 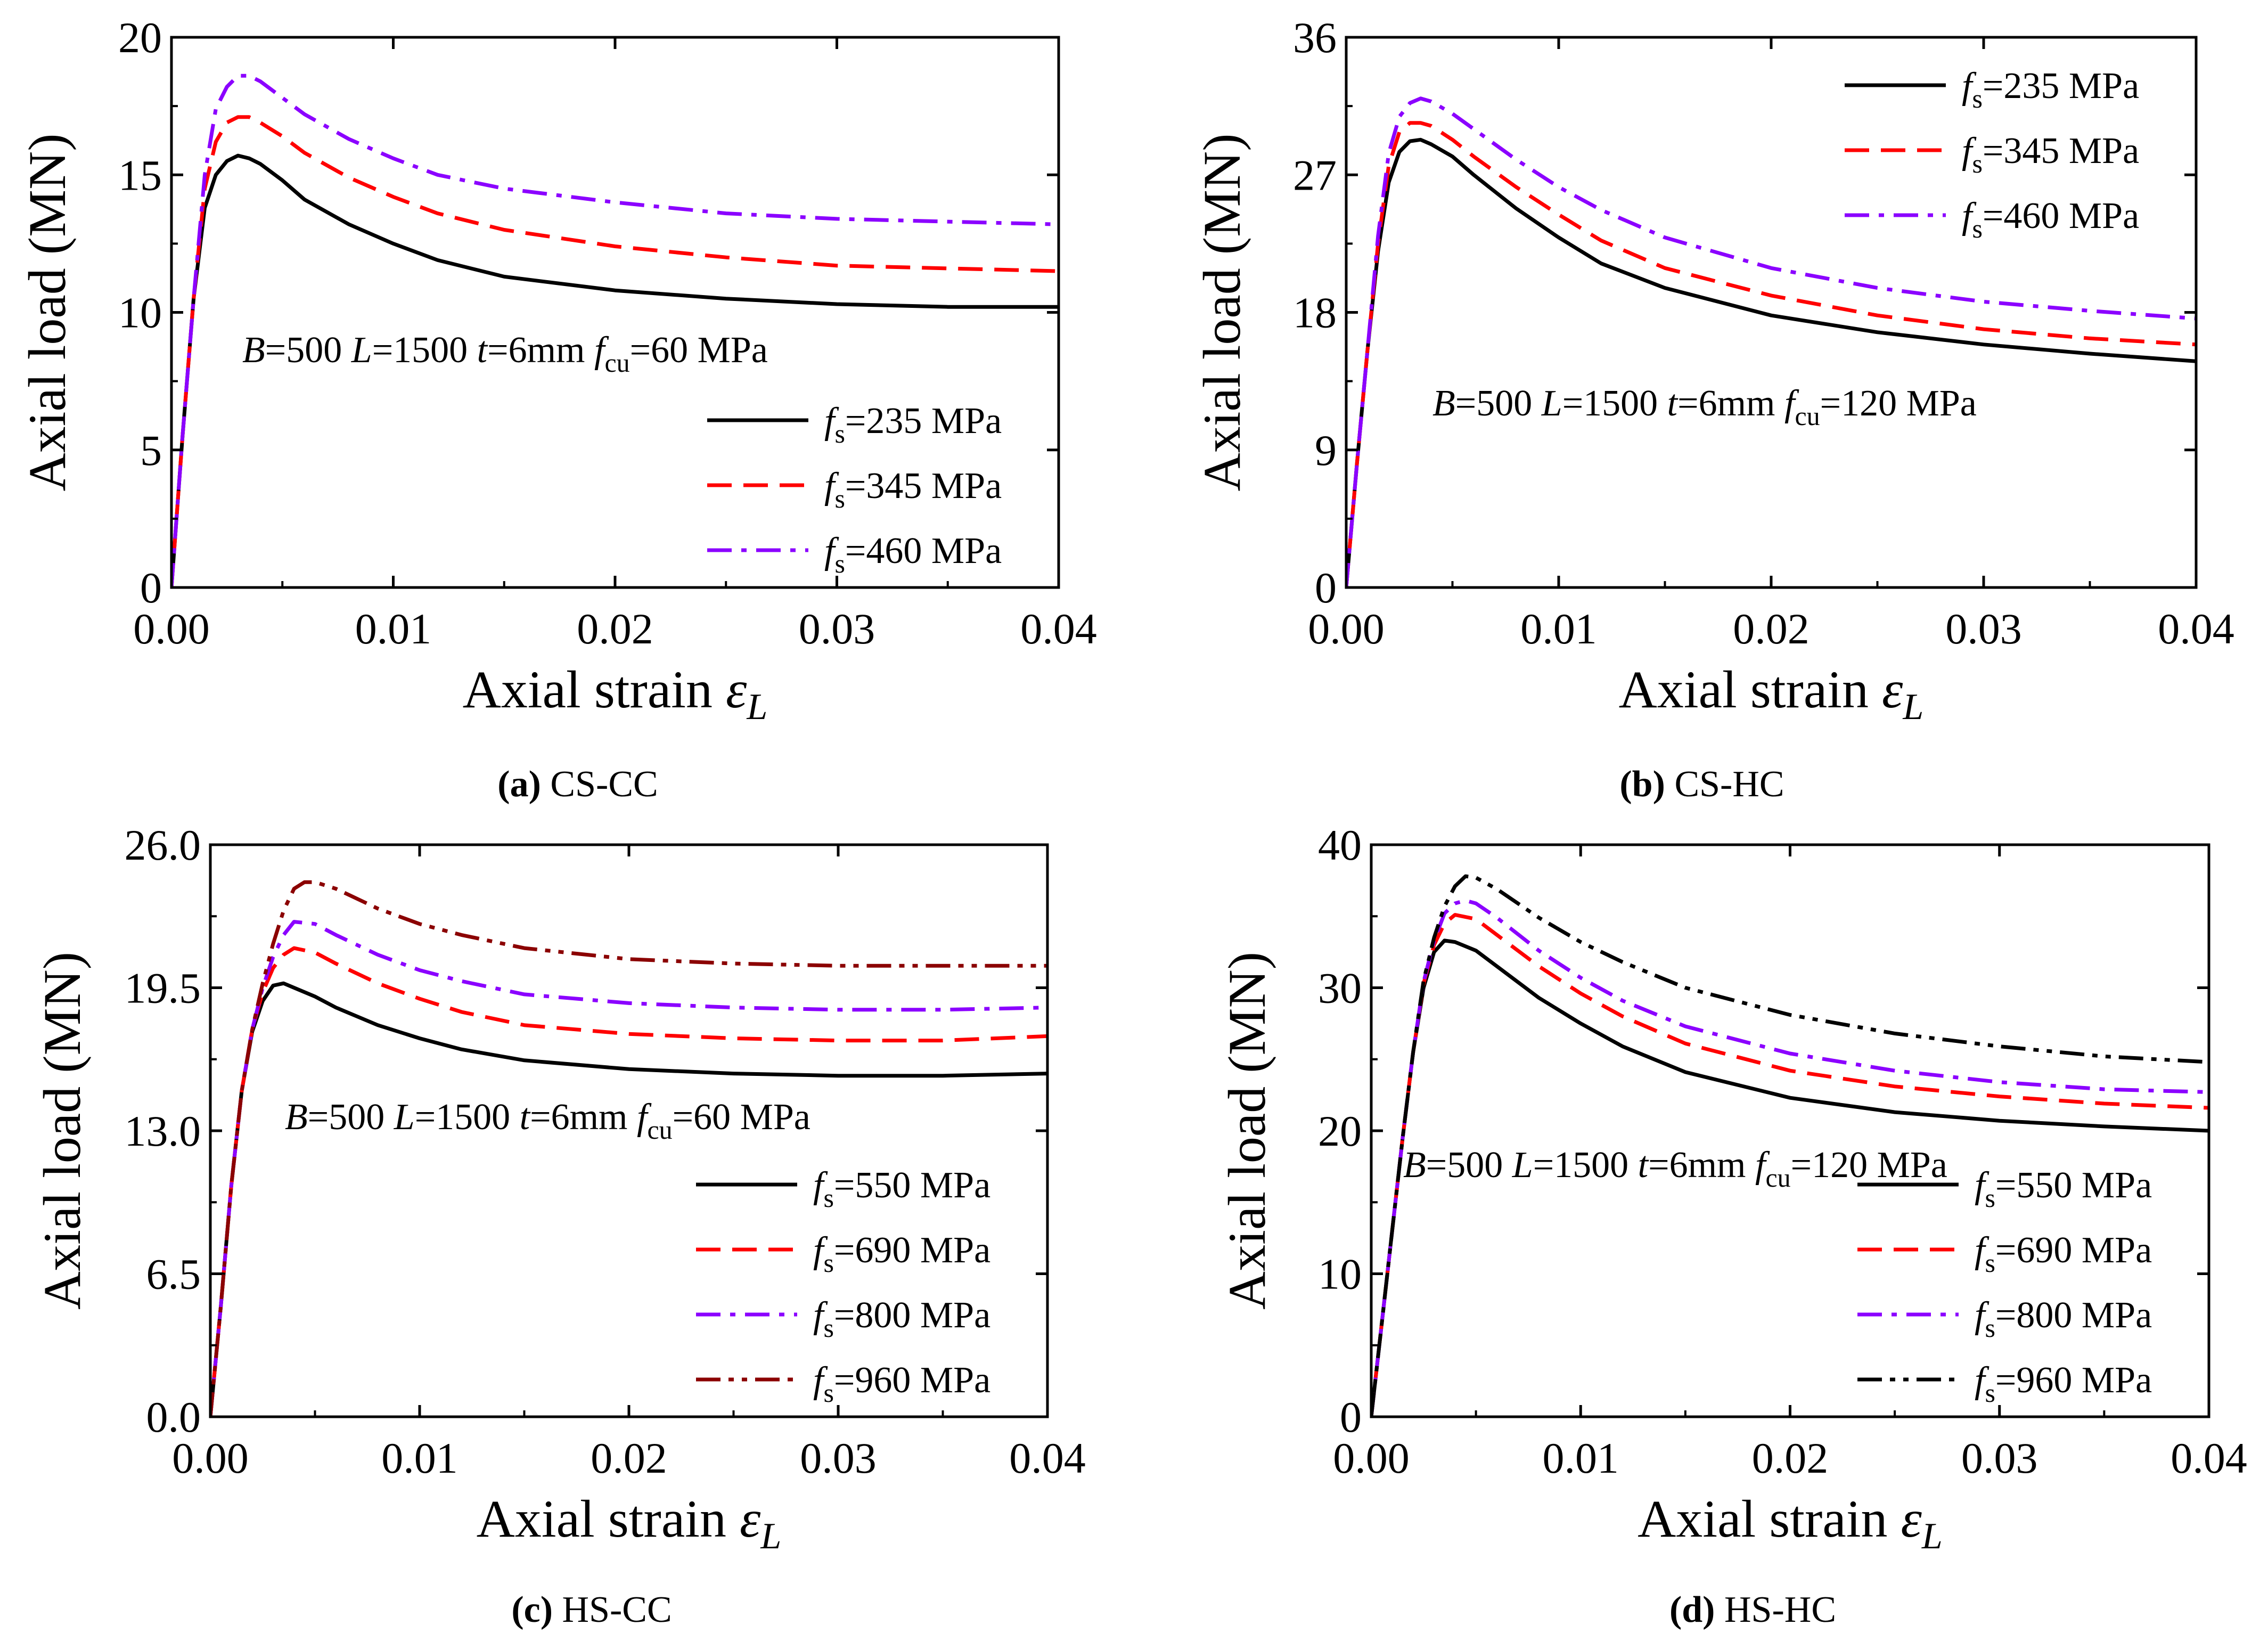 What do you see at coordinates (163, 989) in the screenshot?
I see `y-tick-label: 19.5` at bounding box center [163, 989].